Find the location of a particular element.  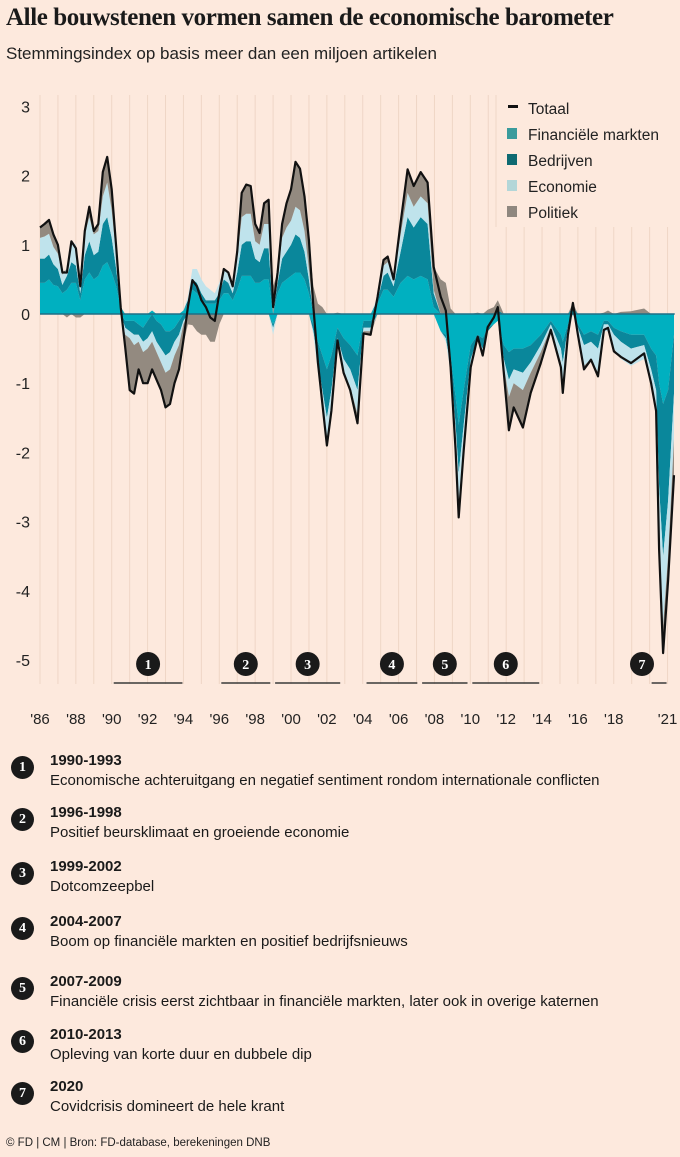

x-tick-label: '92 is located at coordinates (148, 719).